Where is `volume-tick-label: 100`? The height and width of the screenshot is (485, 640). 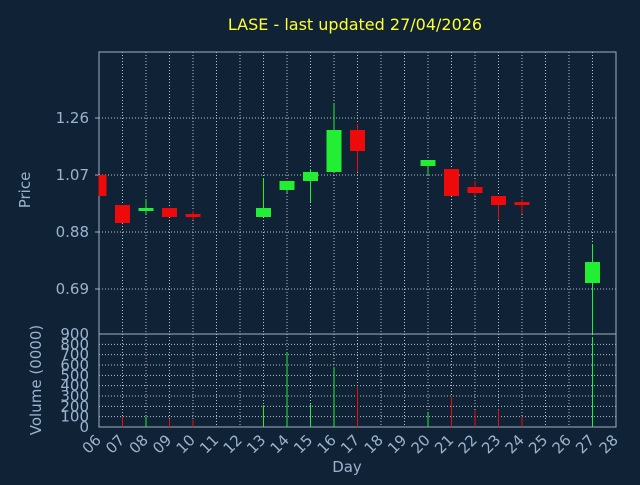
volume-tick-label: 100 is located at coordinates (74, 417).